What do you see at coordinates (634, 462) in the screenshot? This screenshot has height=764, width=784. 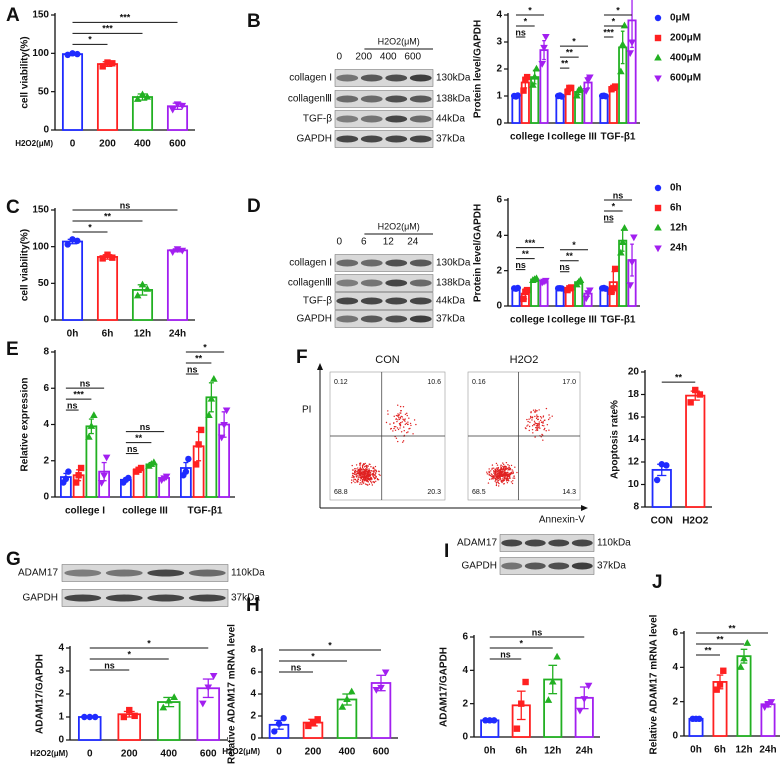 I see `y-tick-label: 12` at bounding box center [634, 462].